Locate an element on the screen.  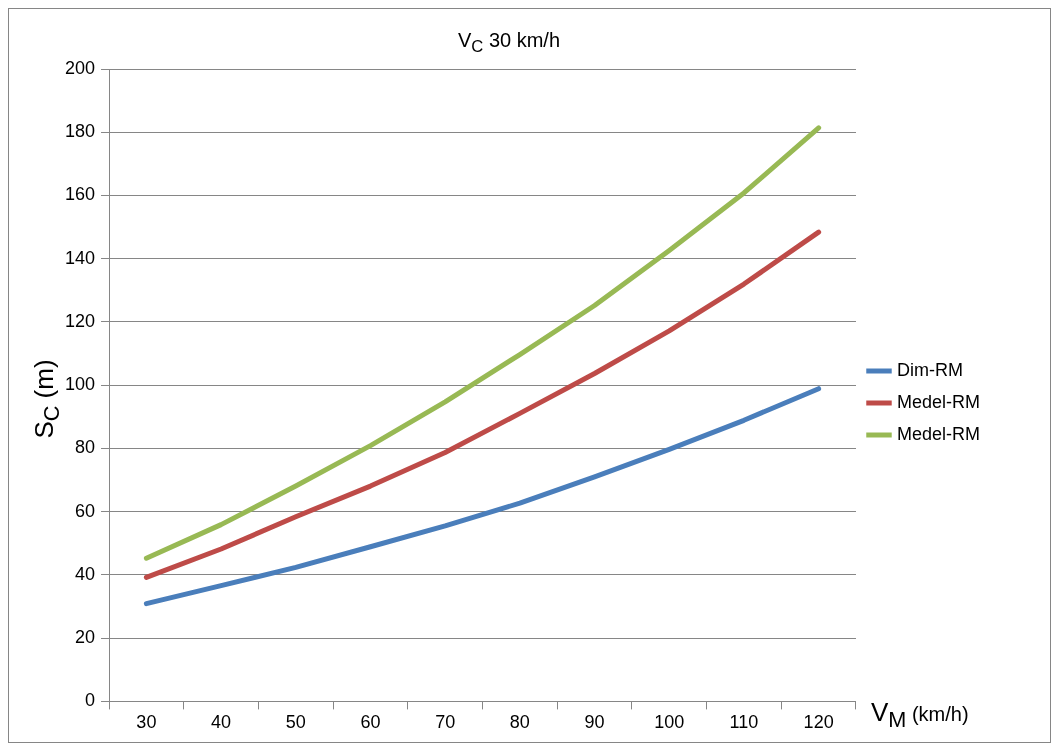
x-tick-label: 30 is located at coordinates (146, 722).